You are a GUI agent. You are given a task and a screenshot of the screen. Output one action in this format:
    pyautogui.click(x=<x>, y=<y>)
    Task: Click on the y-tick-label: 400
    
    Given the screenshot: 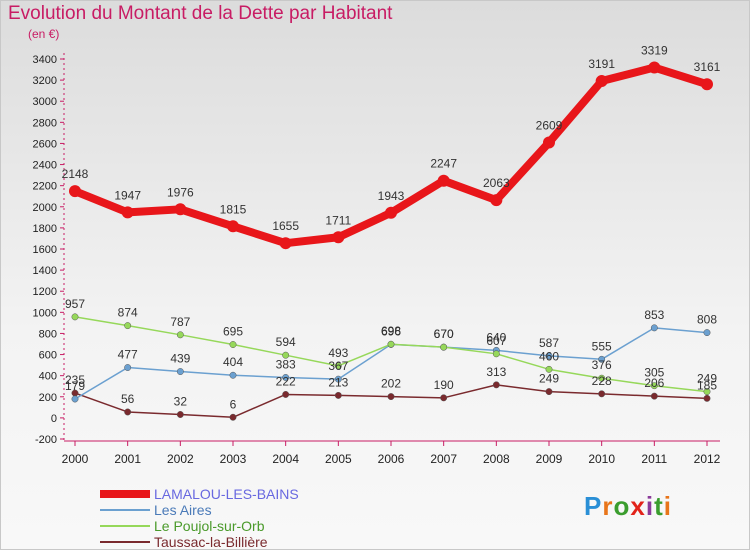 What is the action you would take?
    pyautogui.click(x=48, y=377)
    